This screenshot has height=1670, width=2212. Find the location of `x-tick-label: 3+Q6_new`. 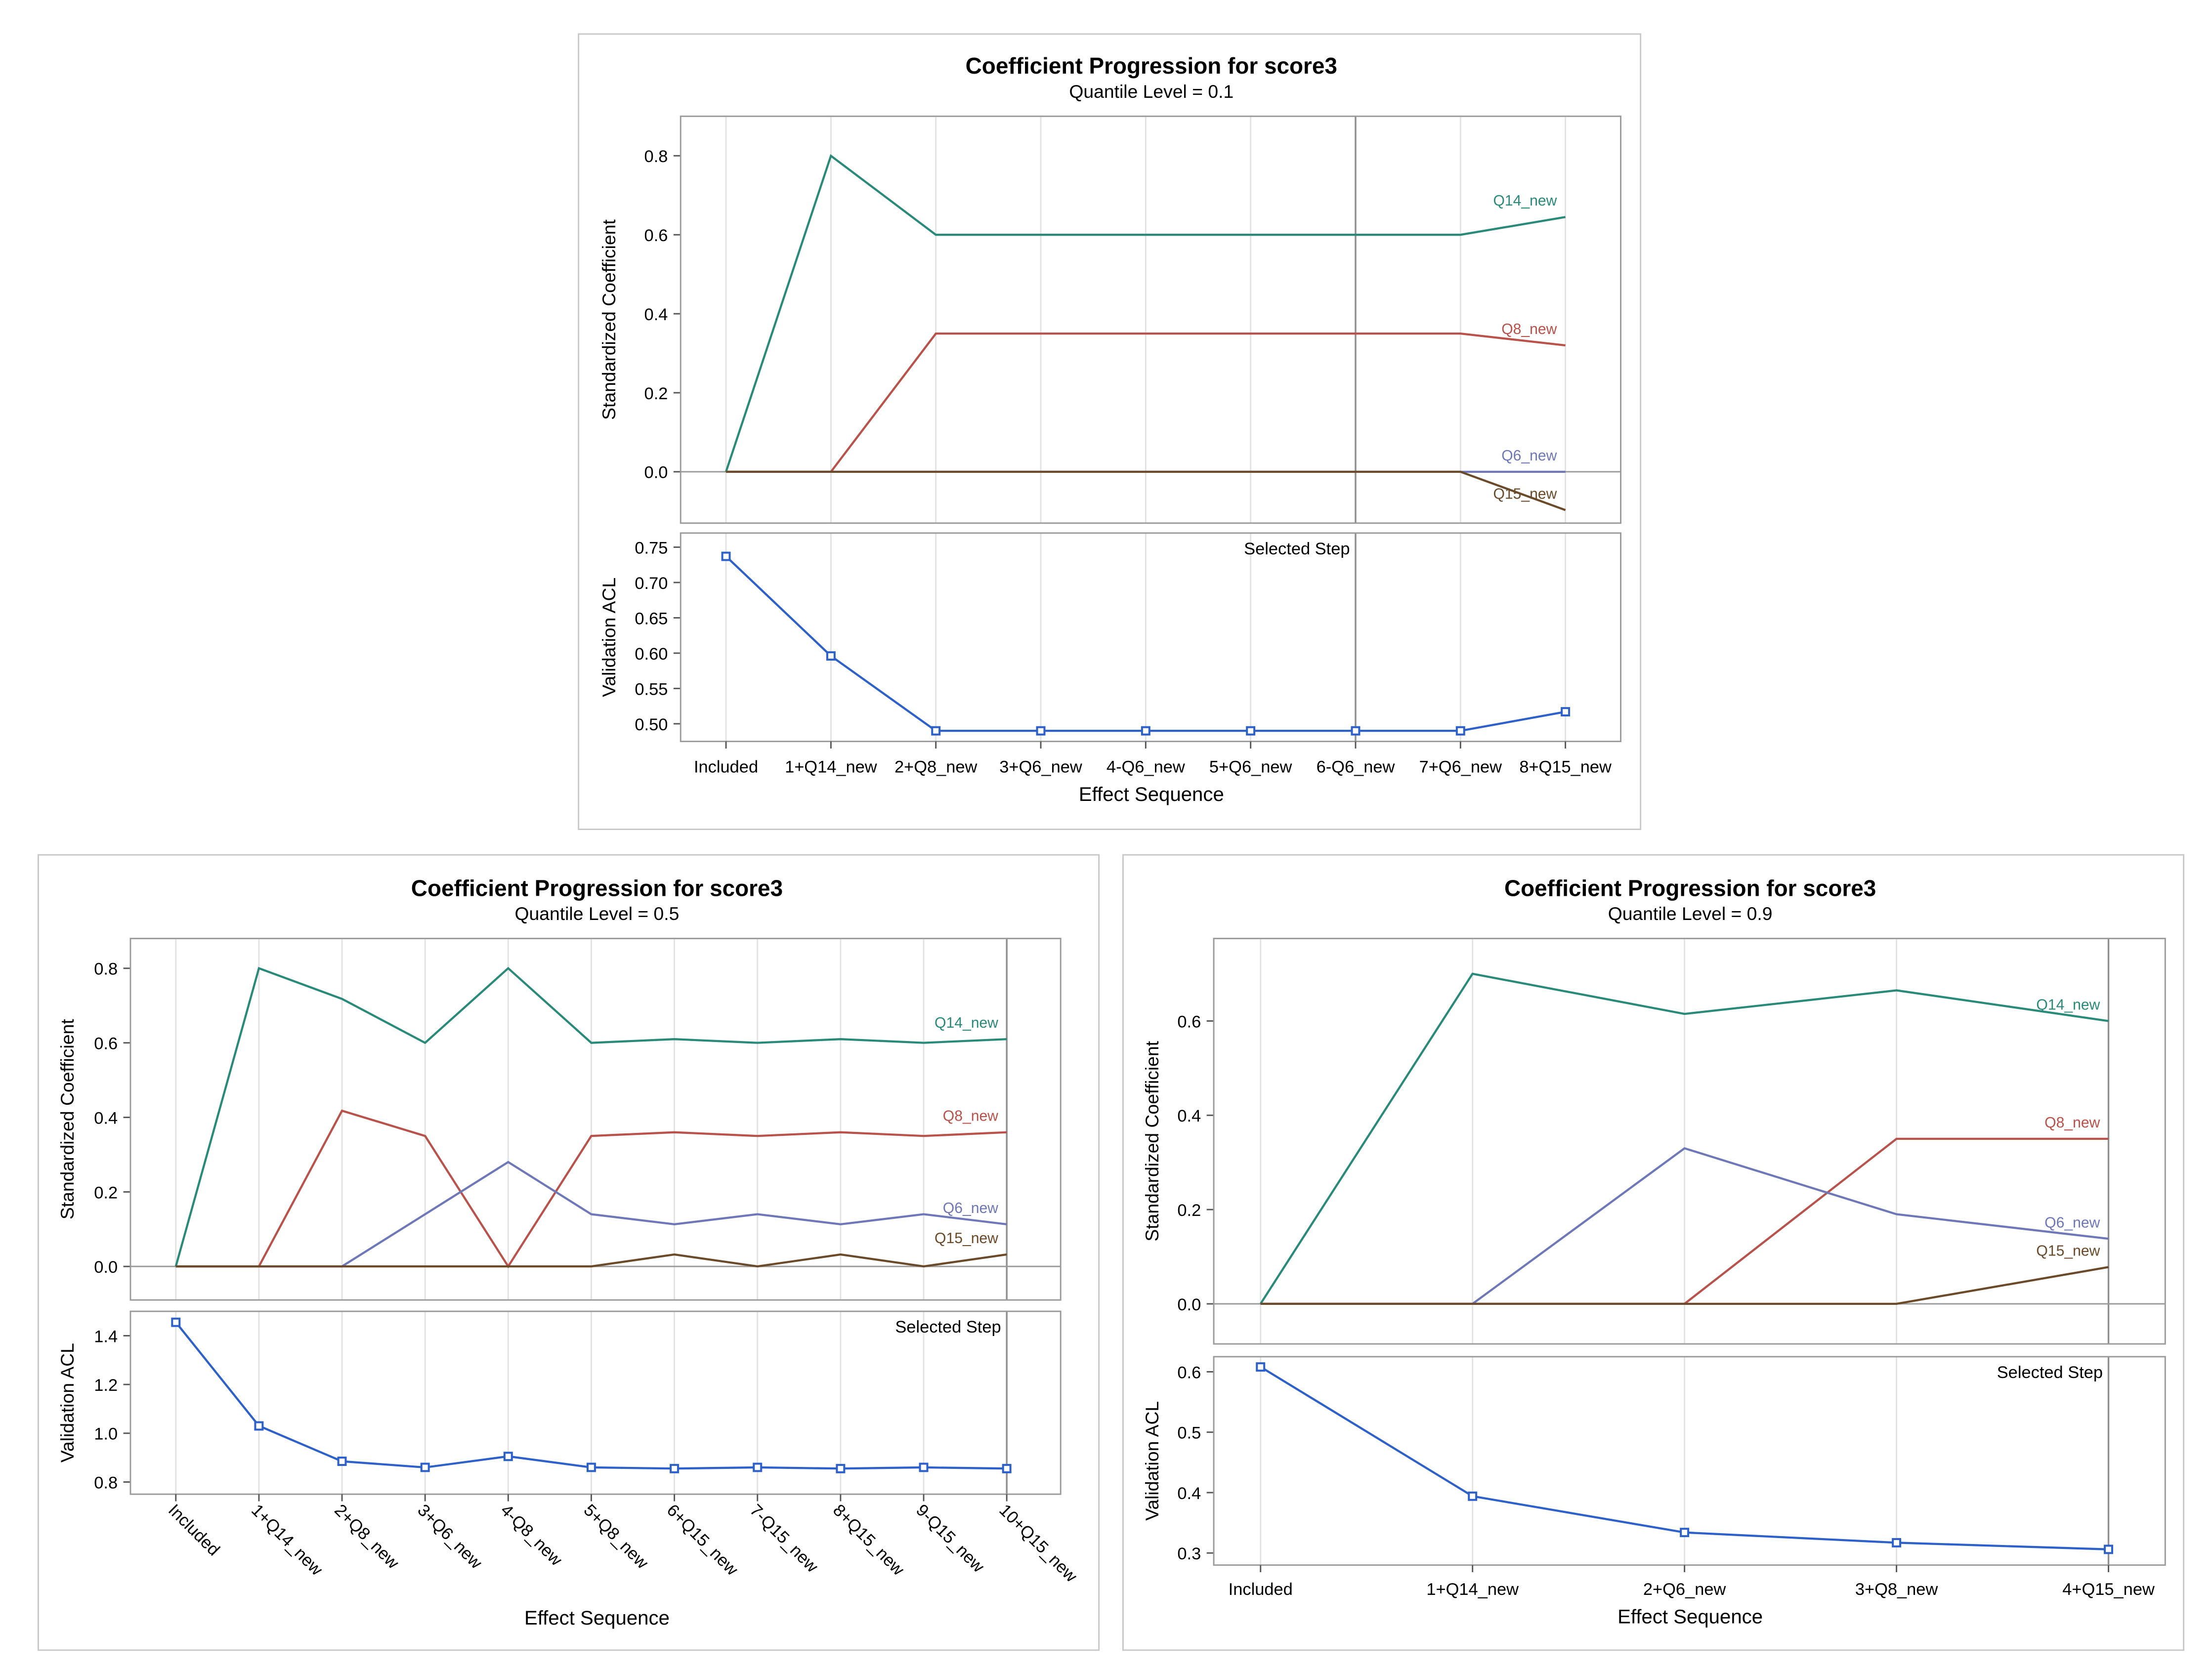

x-tick-label: 3+Q6_new is located at coordinates (1040, 768).